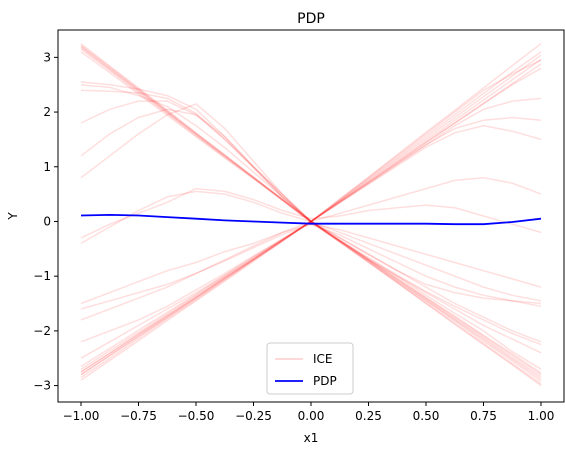  I want to click on y-axis: −3 −2 −1 0 1 2 3, so click(45, 221).